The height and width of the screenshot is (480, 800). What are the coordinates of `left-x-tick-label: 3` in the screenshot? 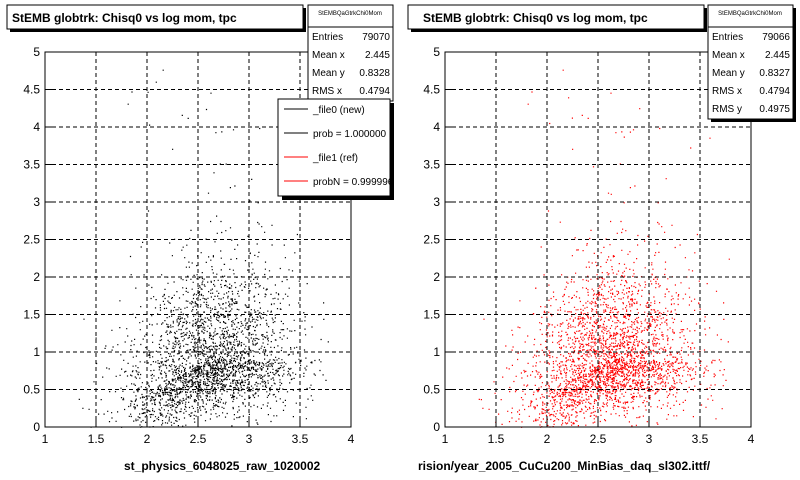 It's located at (249, 439).